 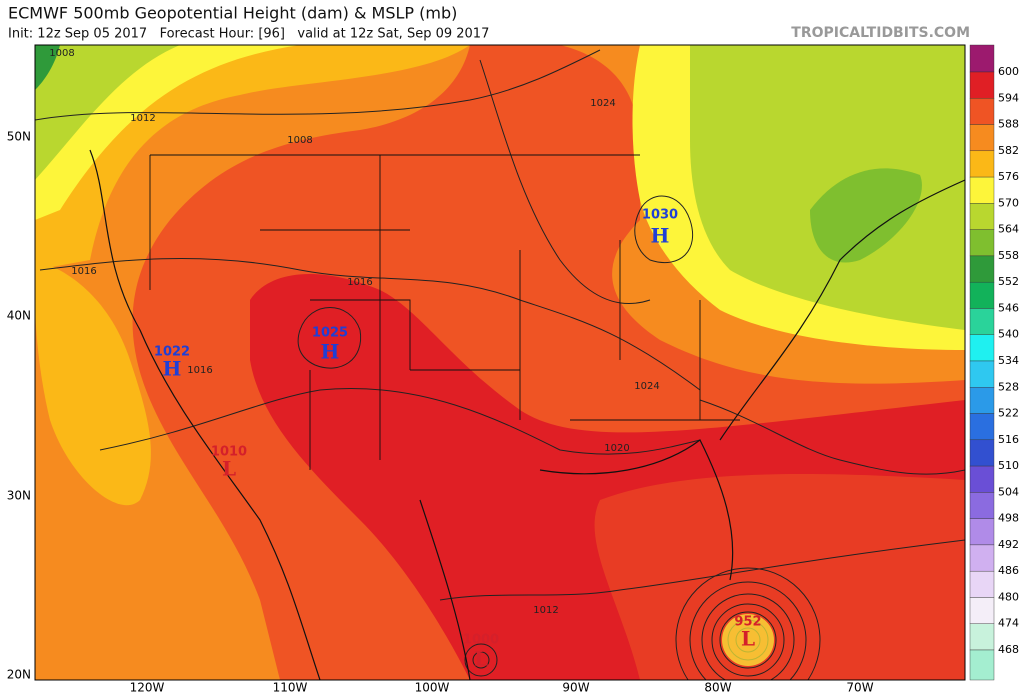 I want to click on center-pressure: 1030, so click(x=660, y=215).